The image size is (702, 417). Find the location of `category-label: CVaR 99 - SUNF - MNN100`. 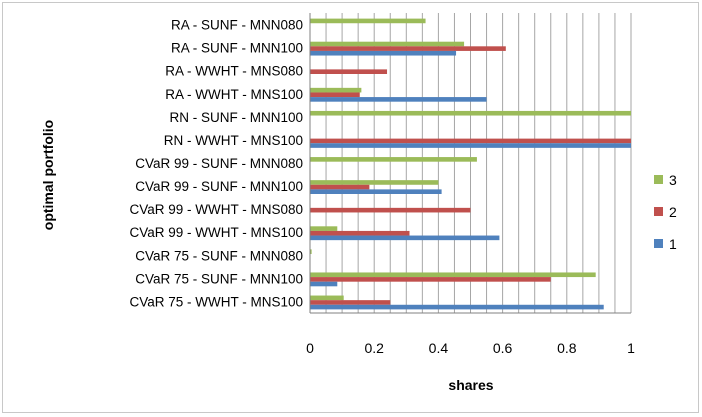

category-label: CVaR 99 - SUNF - MNN100 is located at coordinates (219, 186).